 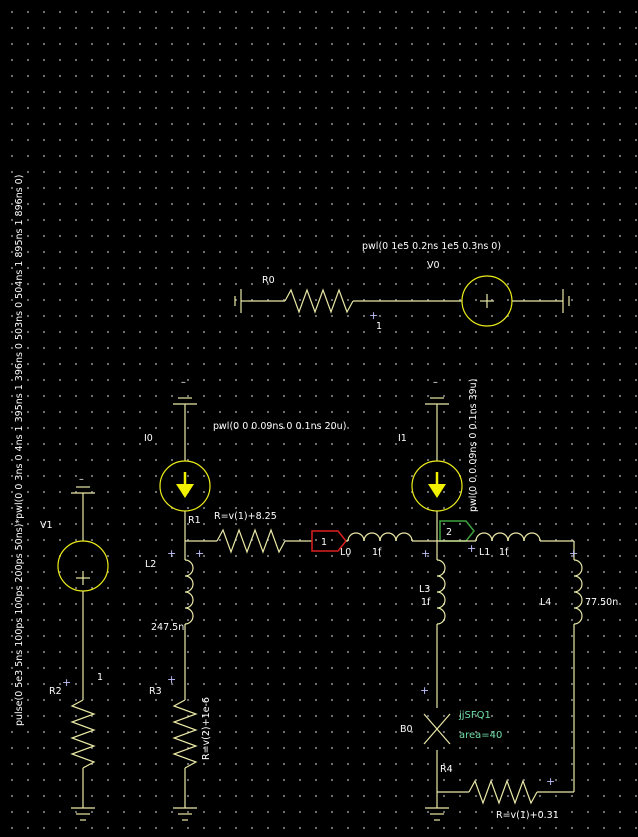 I want to click on inductor-l1, so click(x=508, y=537).